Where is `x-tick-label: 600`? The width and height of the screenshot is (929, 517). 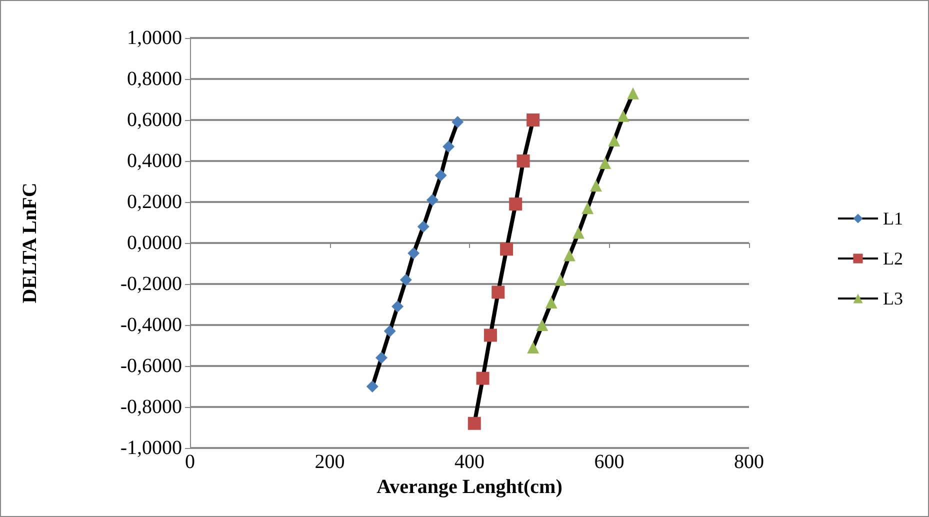
x-tick-label: 600 is located at coordinates (609, 462).